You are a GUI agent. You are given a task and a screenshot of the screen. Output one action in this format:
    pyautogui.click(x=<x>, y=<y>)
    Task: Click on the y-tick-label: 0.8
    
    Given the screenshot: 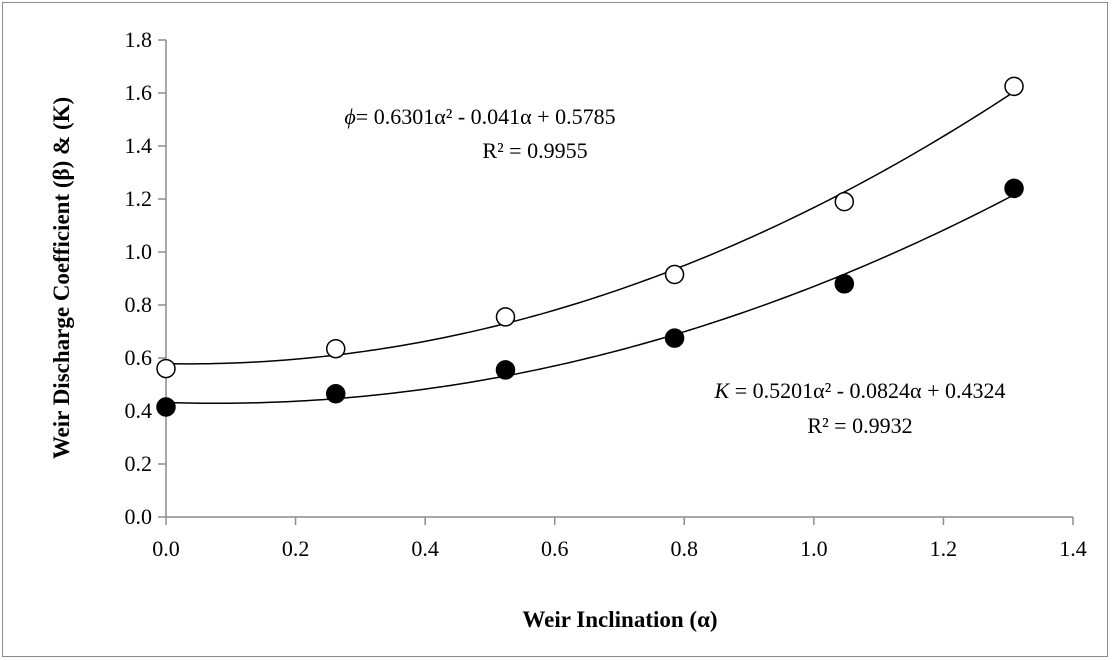 What is the action you would take?
    pyautogui.click(x=139, y=304)
    